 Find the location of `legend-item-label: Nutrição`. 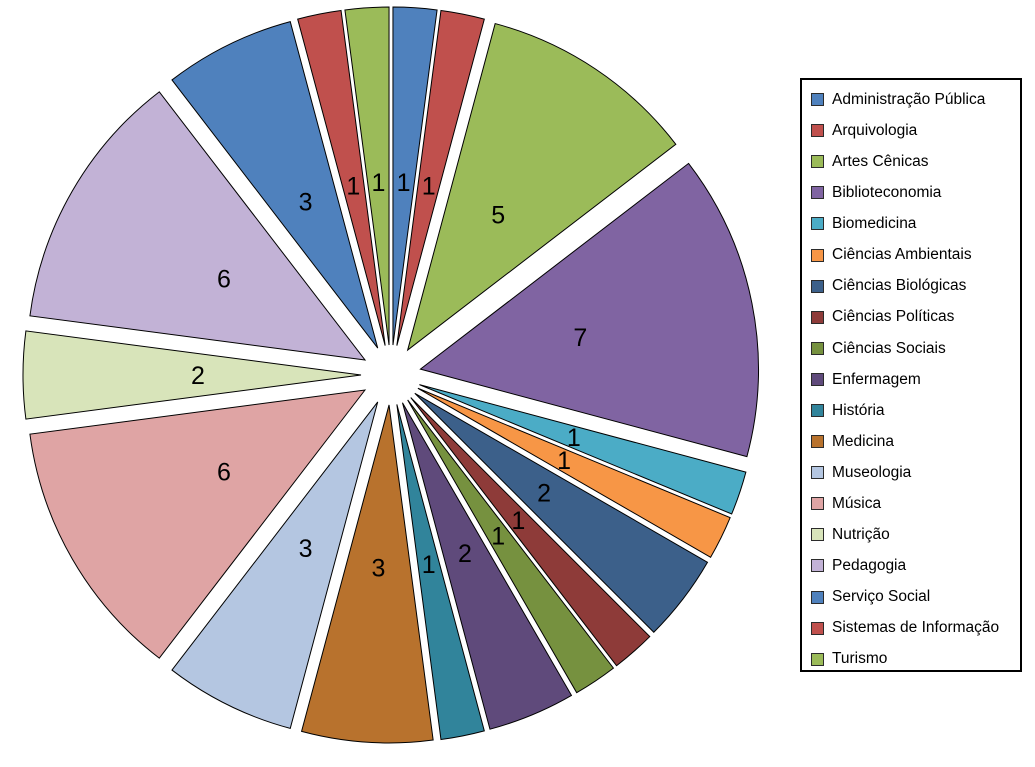

legend-item-label: Nutrição is located at coordinates (861, 535).